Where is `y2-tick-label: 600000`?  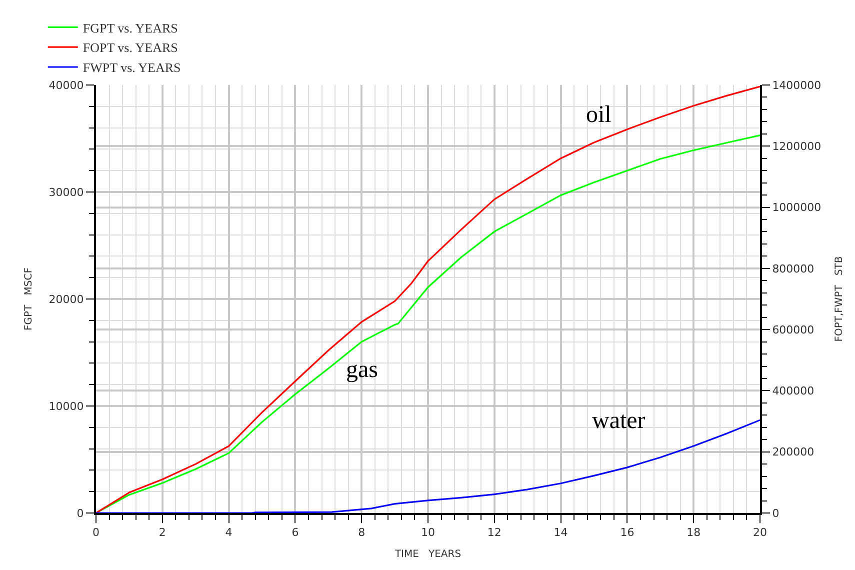
y2-tick-label: 600000 is located at coordinates (793, 329).